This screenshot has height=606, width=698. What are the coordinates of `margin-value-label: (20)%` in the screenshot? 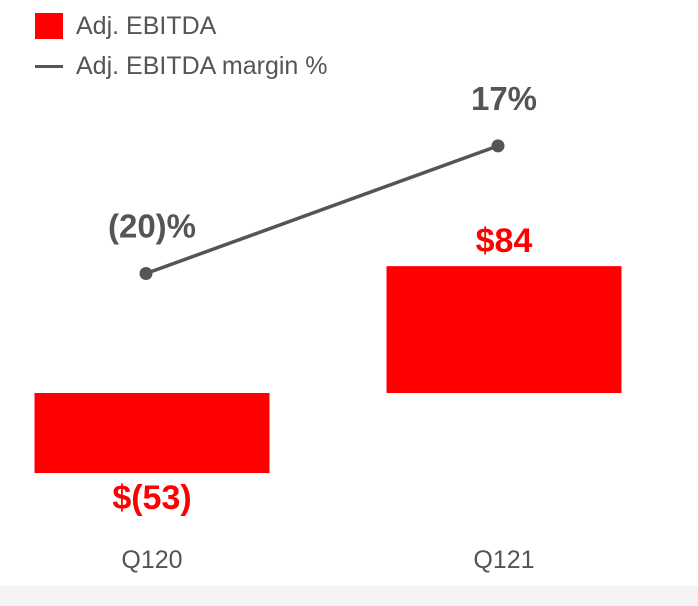 It's located at (152, 226).